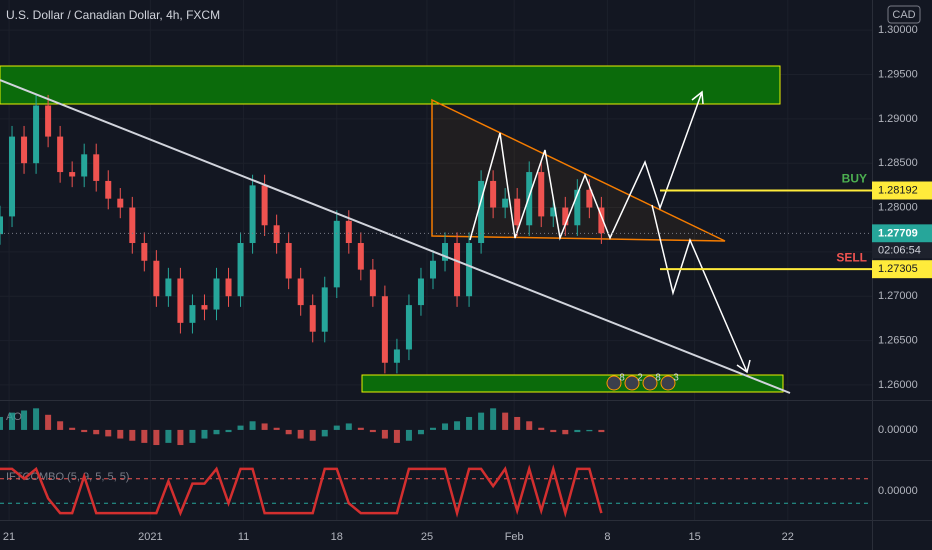 This screenshot has height=550, width=932. Describe the element at coordinates (898, 296) in the screenshot. I see `y-tick-label: 1.27000` at that location.